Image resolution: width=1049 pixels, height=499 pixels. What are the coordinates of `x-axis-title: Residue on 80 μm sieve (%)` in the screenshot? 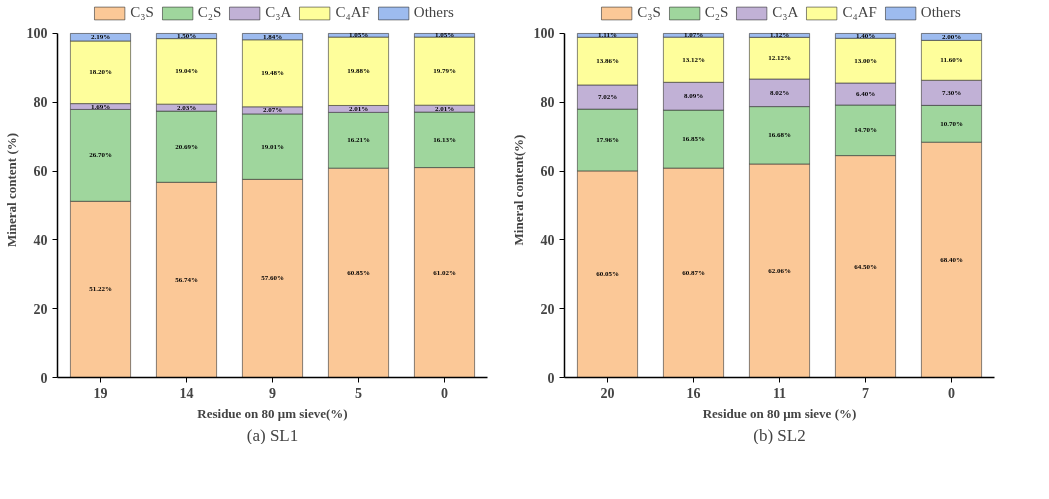 It's located at (779, 413).